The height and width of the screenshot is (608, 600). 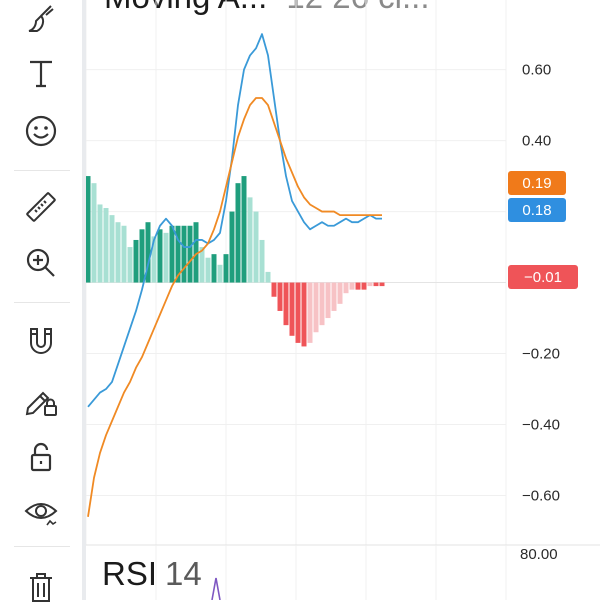 What do you see at coordinates (41, 513) in the screenshot?
I see `eye-icon` at bounding box center [41, 513].